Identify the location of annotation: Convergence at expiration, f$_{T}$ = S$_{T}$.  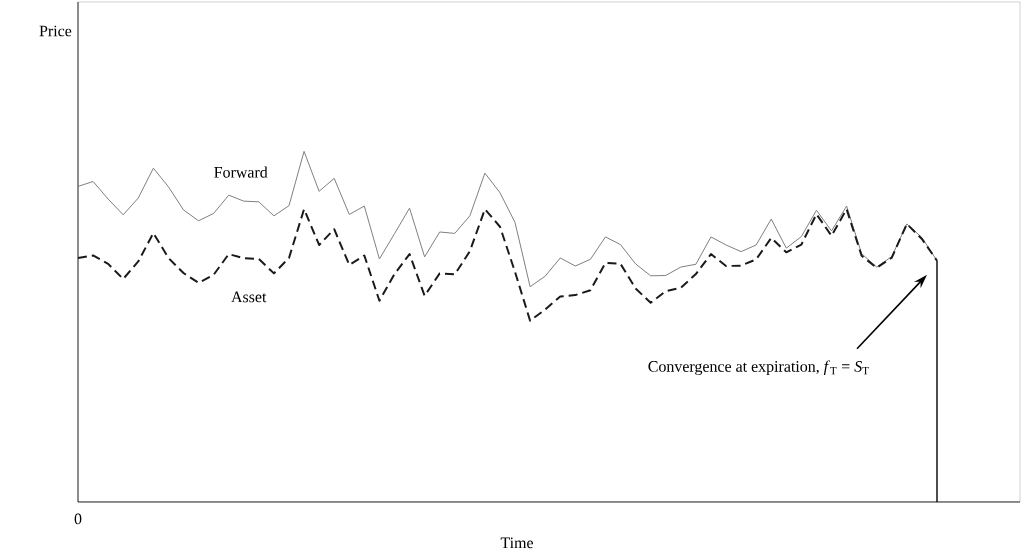
(758, 368).